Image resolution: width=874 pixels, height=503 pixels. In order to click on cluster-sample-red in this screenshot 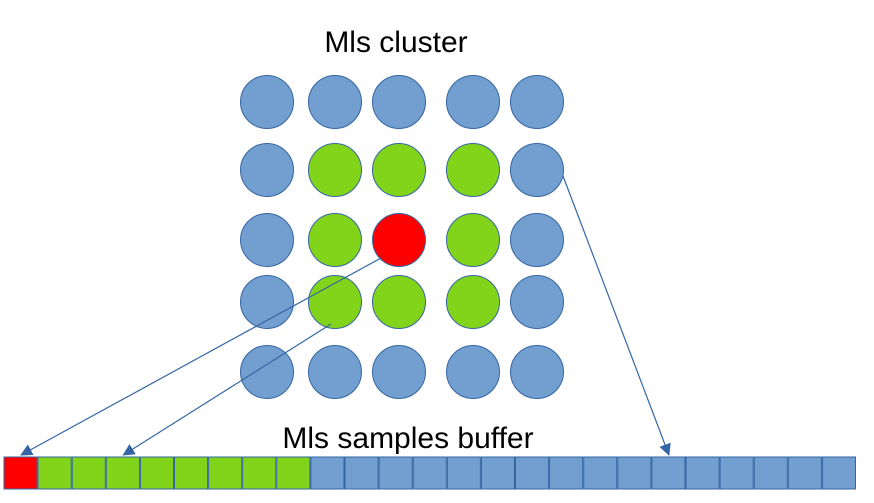, I will do `click(399, 240)`.